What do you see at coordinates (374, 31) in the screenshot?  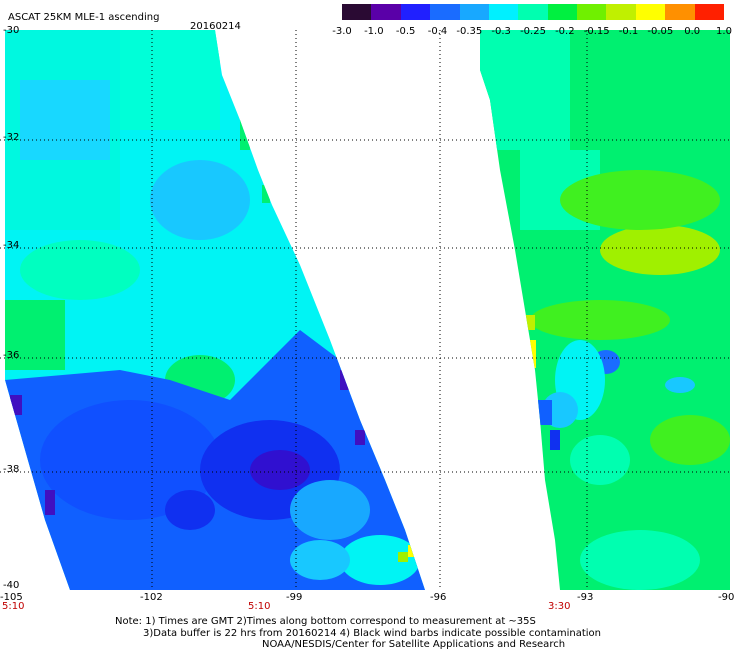 I see `colorbar-tick-label: -1.0` at bounding box center [374, 31].